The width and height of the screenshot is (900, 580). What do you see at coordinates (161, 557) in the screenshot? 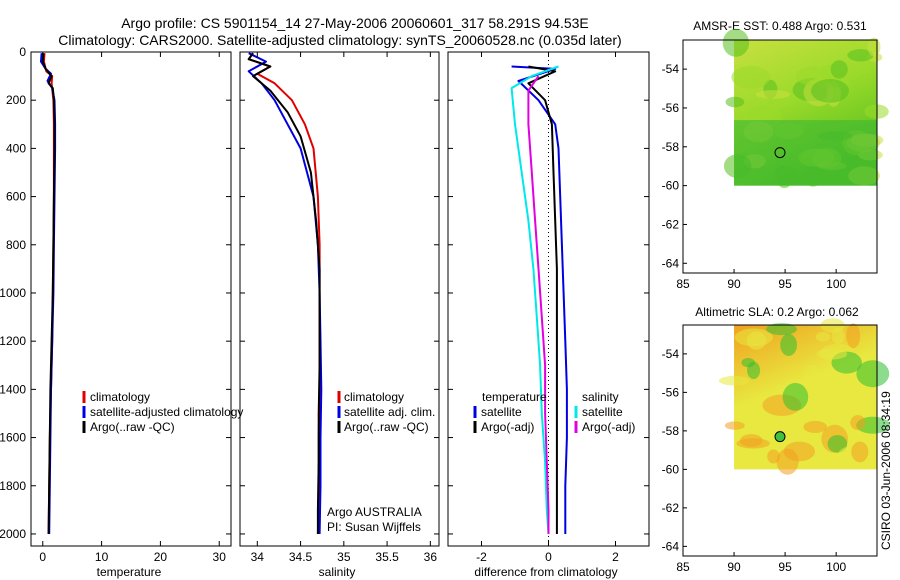
I see `temp-xtick-label: 20` at bounding box center [161, 557].